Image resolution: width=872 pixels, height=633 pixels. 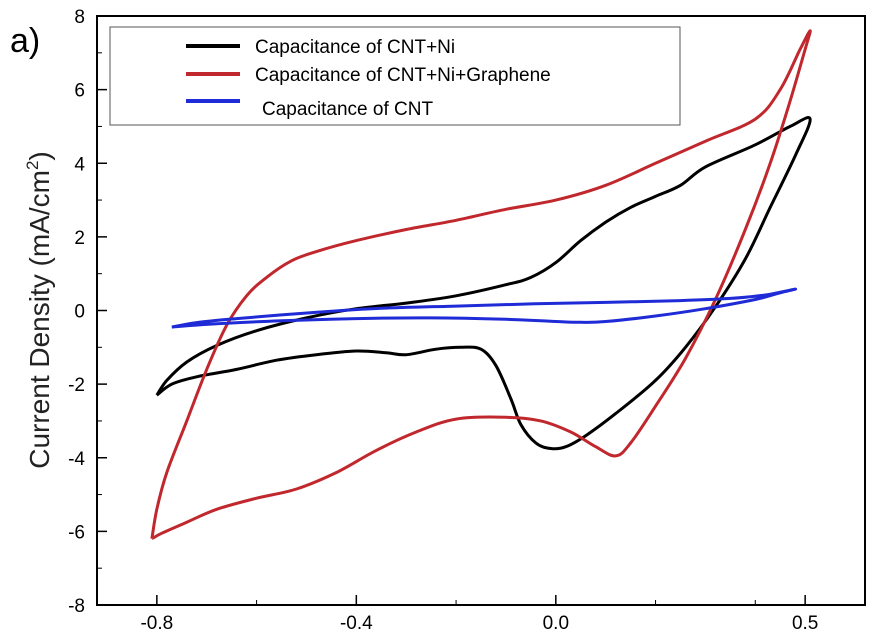 What do you see at coordinates (556, 623) in the screenshot?
I see `x-tick-label: 0.0` at bounding box center [556, 623].